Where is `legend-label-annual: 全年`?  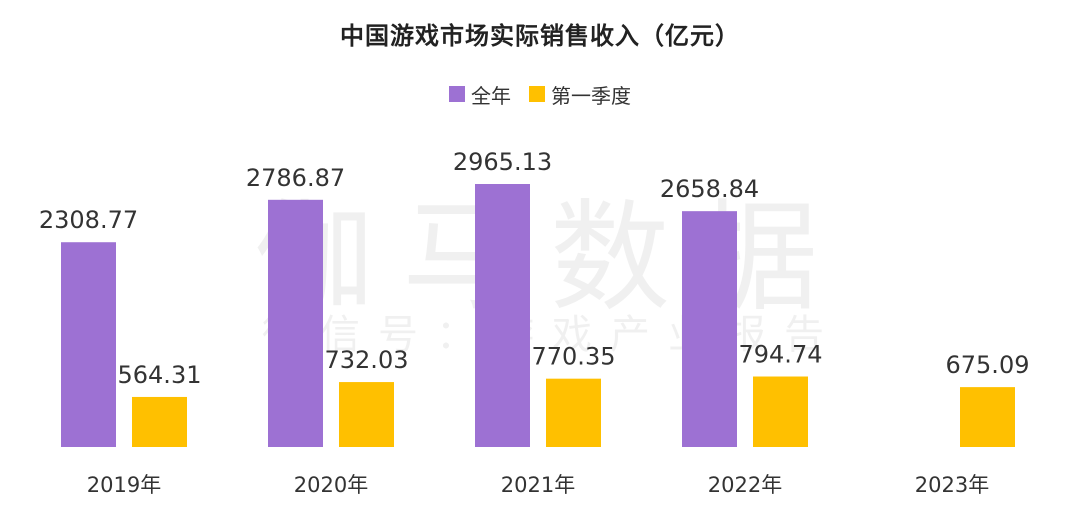
legend-label-annual: 全年 is located at coordinates (491, 95).